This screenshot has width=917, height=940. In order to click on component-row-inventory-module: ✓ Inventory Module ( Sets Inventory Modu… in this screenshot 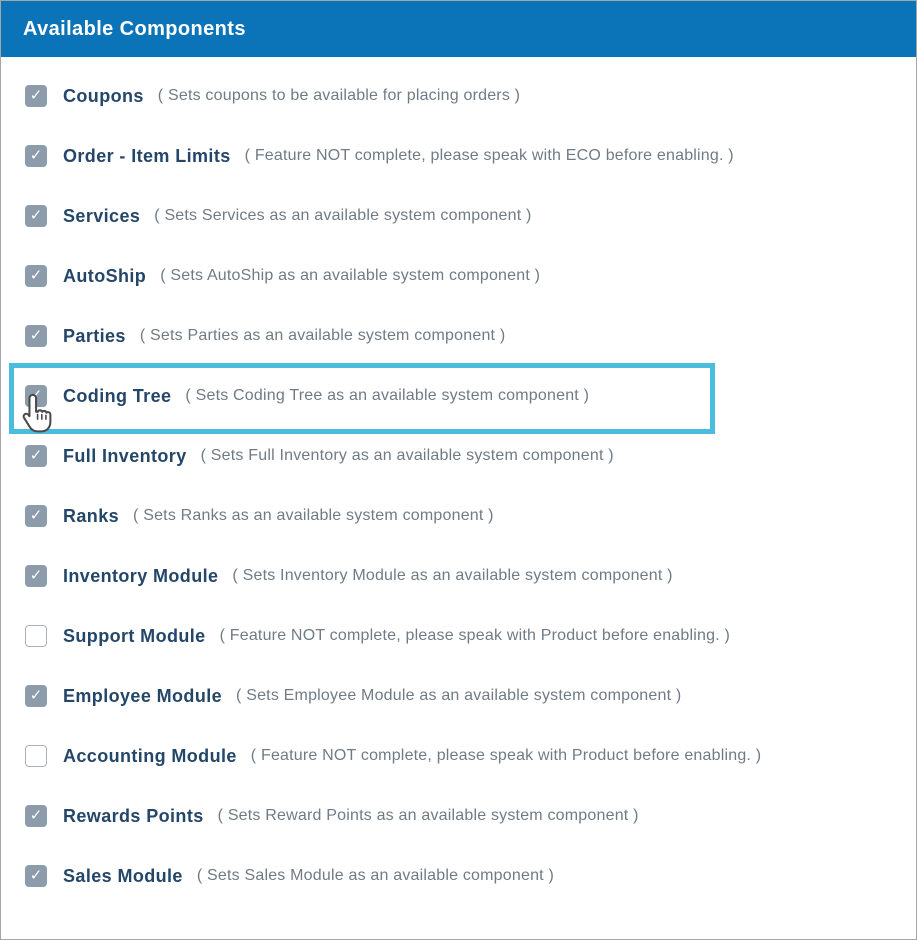, I will do `click(458, 576)`.